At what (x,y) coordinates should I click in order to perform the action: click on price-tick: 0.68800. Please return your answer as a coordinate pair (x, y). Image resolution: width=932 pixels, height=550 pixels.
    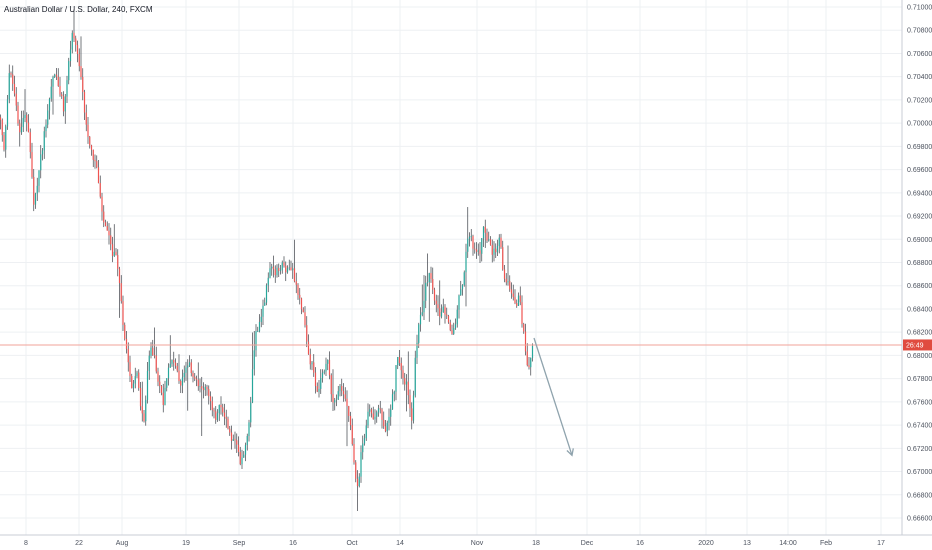
    Looking at the image, I should click on (919, 263).